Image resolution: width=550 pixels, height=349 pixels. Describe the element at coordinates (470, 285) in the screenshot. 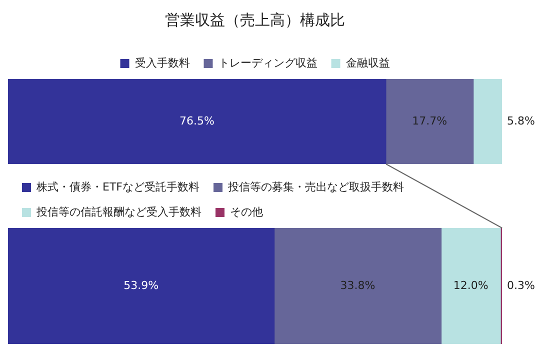

I see `data-label: 12.0%` at that location.